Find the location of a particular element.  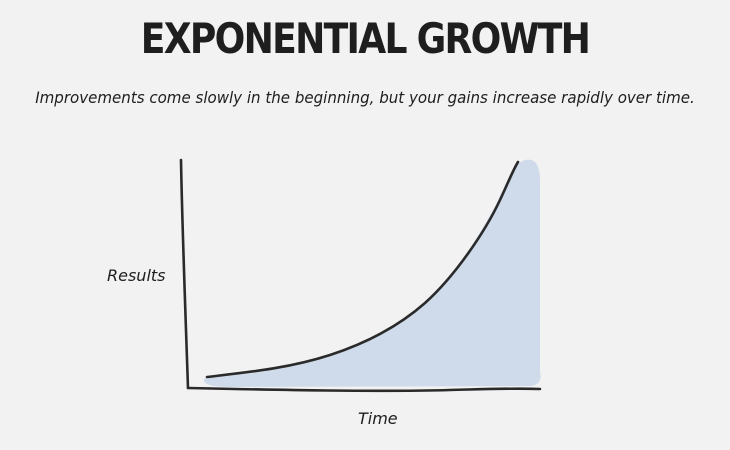

x-axis-label: Time is located at coordinates (378, 418).